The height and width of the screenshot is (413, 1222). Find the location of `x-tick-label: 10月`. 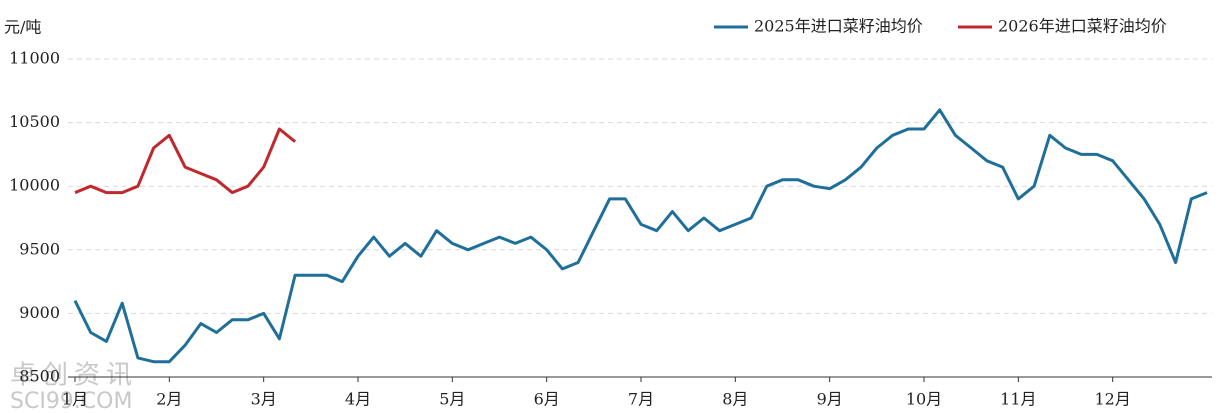

x-tick-label: 10月 is located at coordinates (924, 399).